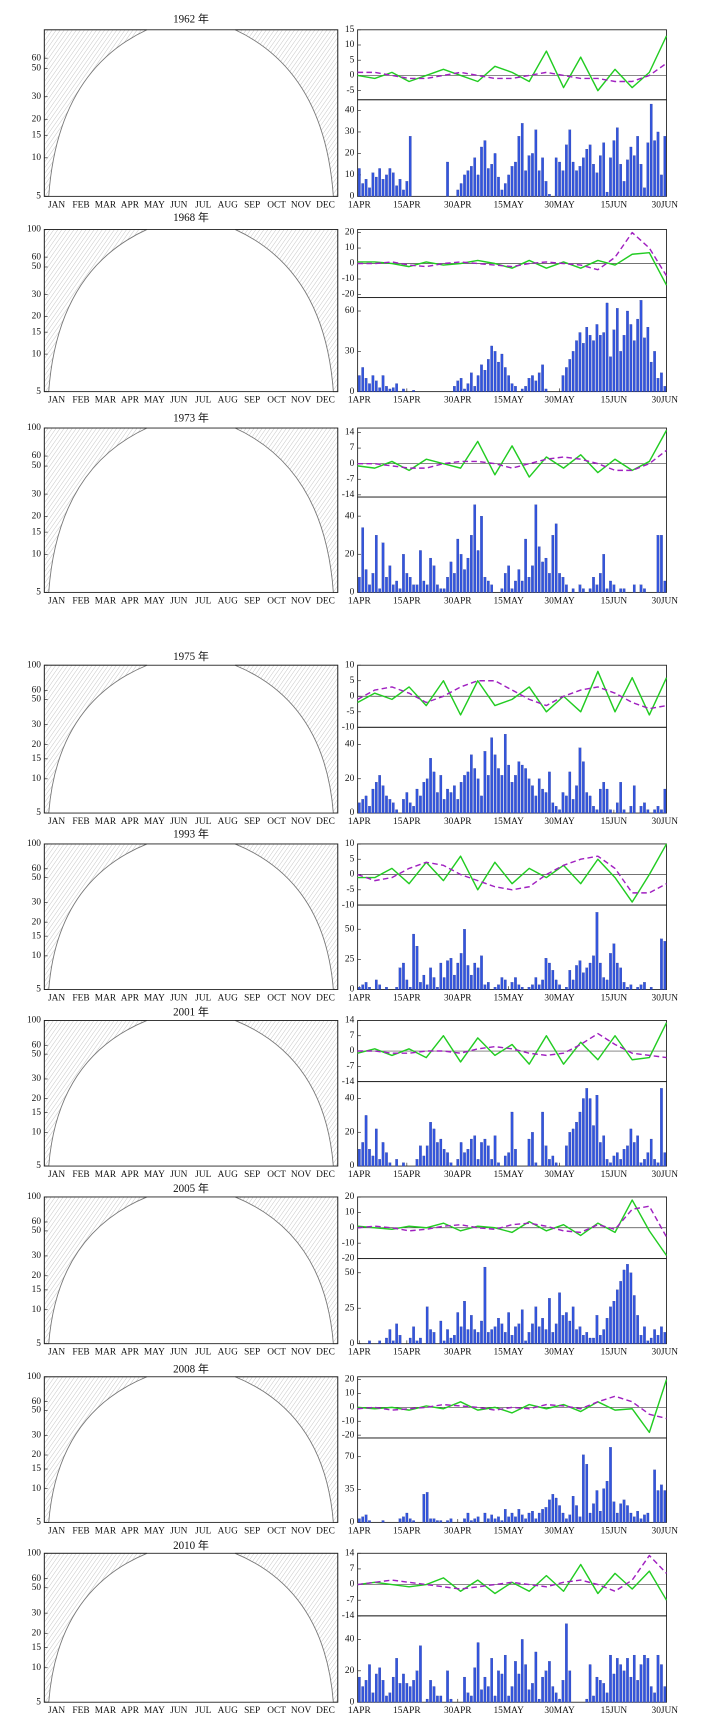 This screenshot has width=702, height=1732. What do you see at coordinates (38, 990) in the screenshot?
I see `y-tick-label: 5` at bounding box center [38, 990].